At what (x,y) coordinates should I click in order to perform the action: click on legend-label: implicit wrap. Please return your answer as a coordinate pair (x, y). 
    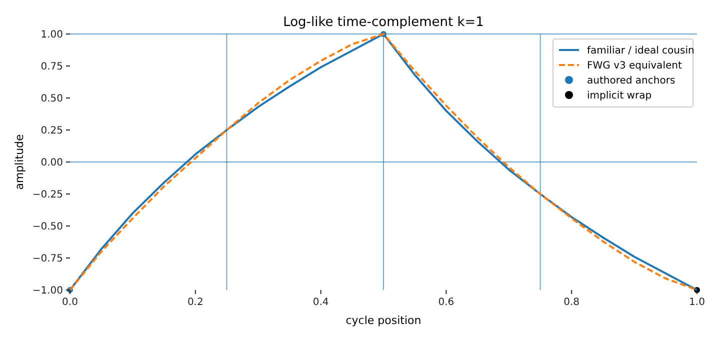
    Looking at the image, I should click on (619, 96).